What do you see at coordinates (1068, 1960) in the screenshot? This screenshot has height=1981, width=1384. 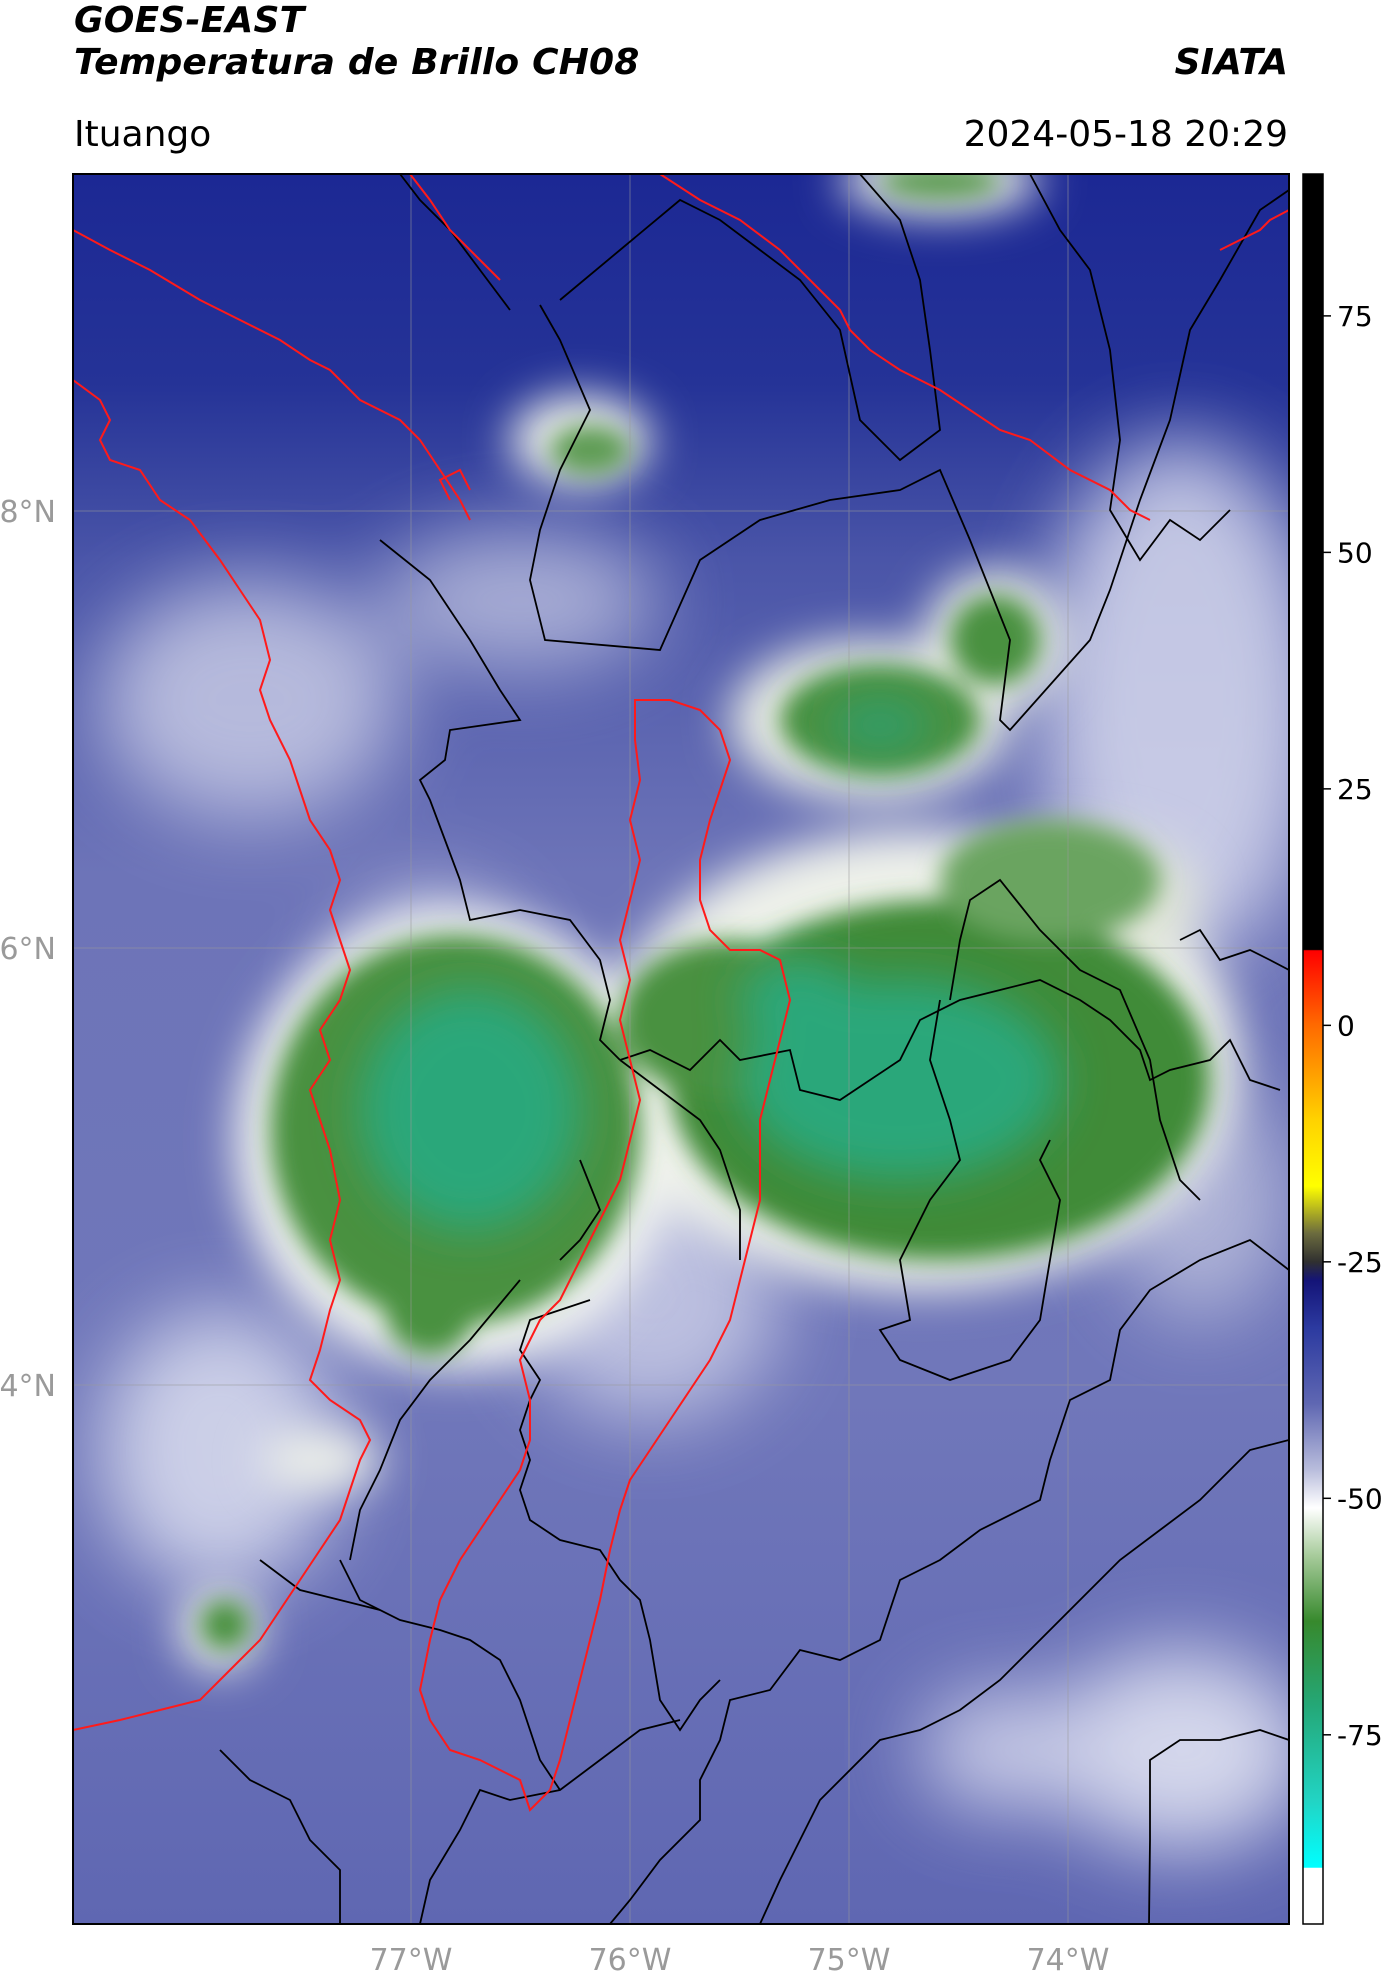 I see `lon-tick-label: 74°W` at bounding box center [1068, 1960].